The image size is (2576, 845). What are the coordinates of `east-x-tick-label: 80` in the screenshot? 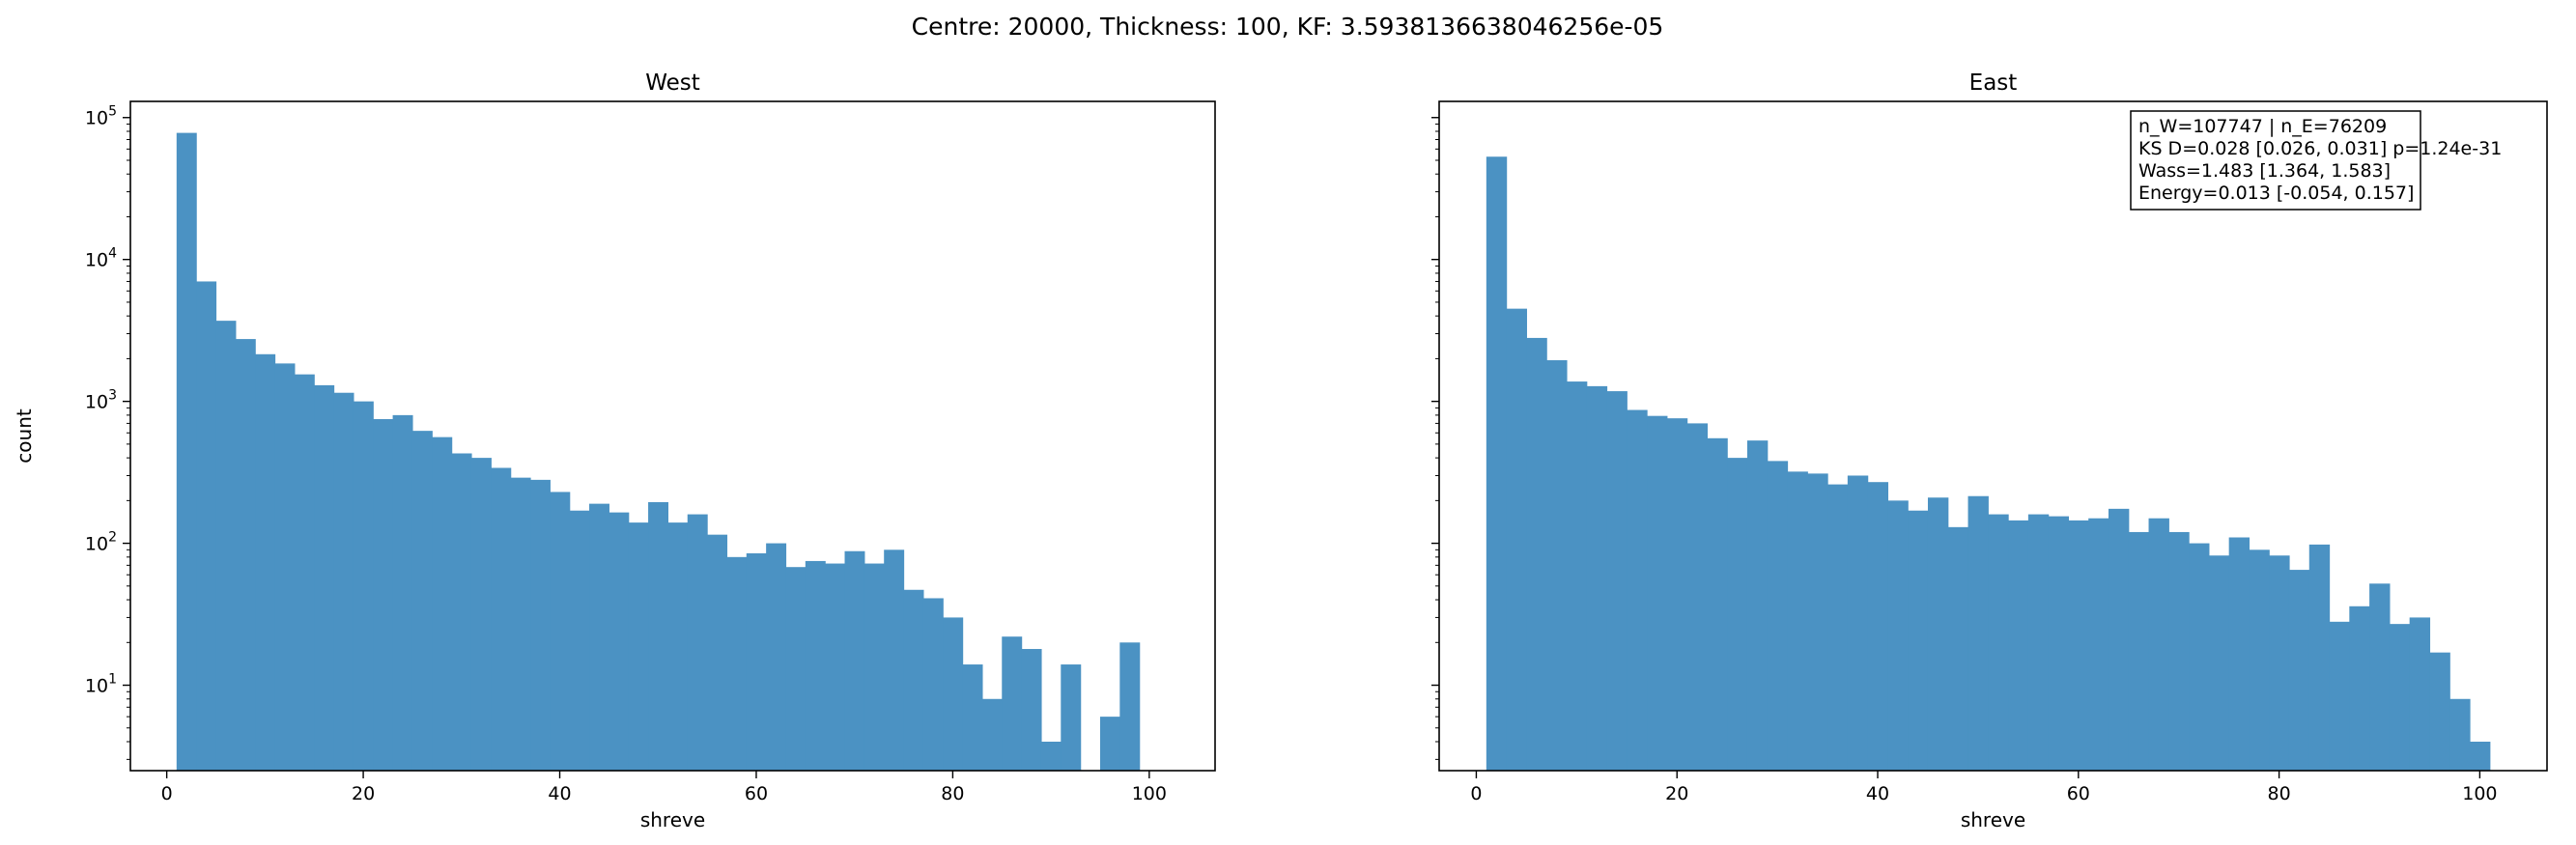 It's located at (2279, 793).